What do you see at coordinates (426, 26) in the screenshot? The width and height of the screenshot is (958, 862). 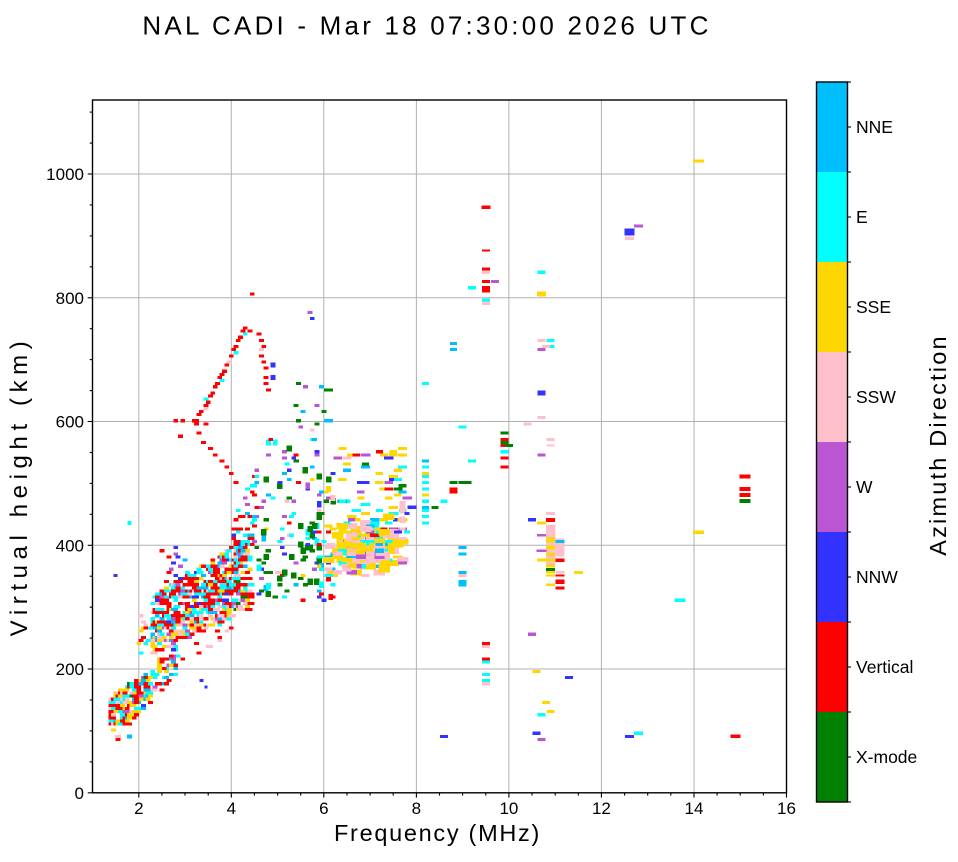 I see `svg-text:NAL CADI - Mar 18 07:30:00 202: NAL CADI - Mar 18 07:30:00 2026 UTC` at bounding box center [426, 26].